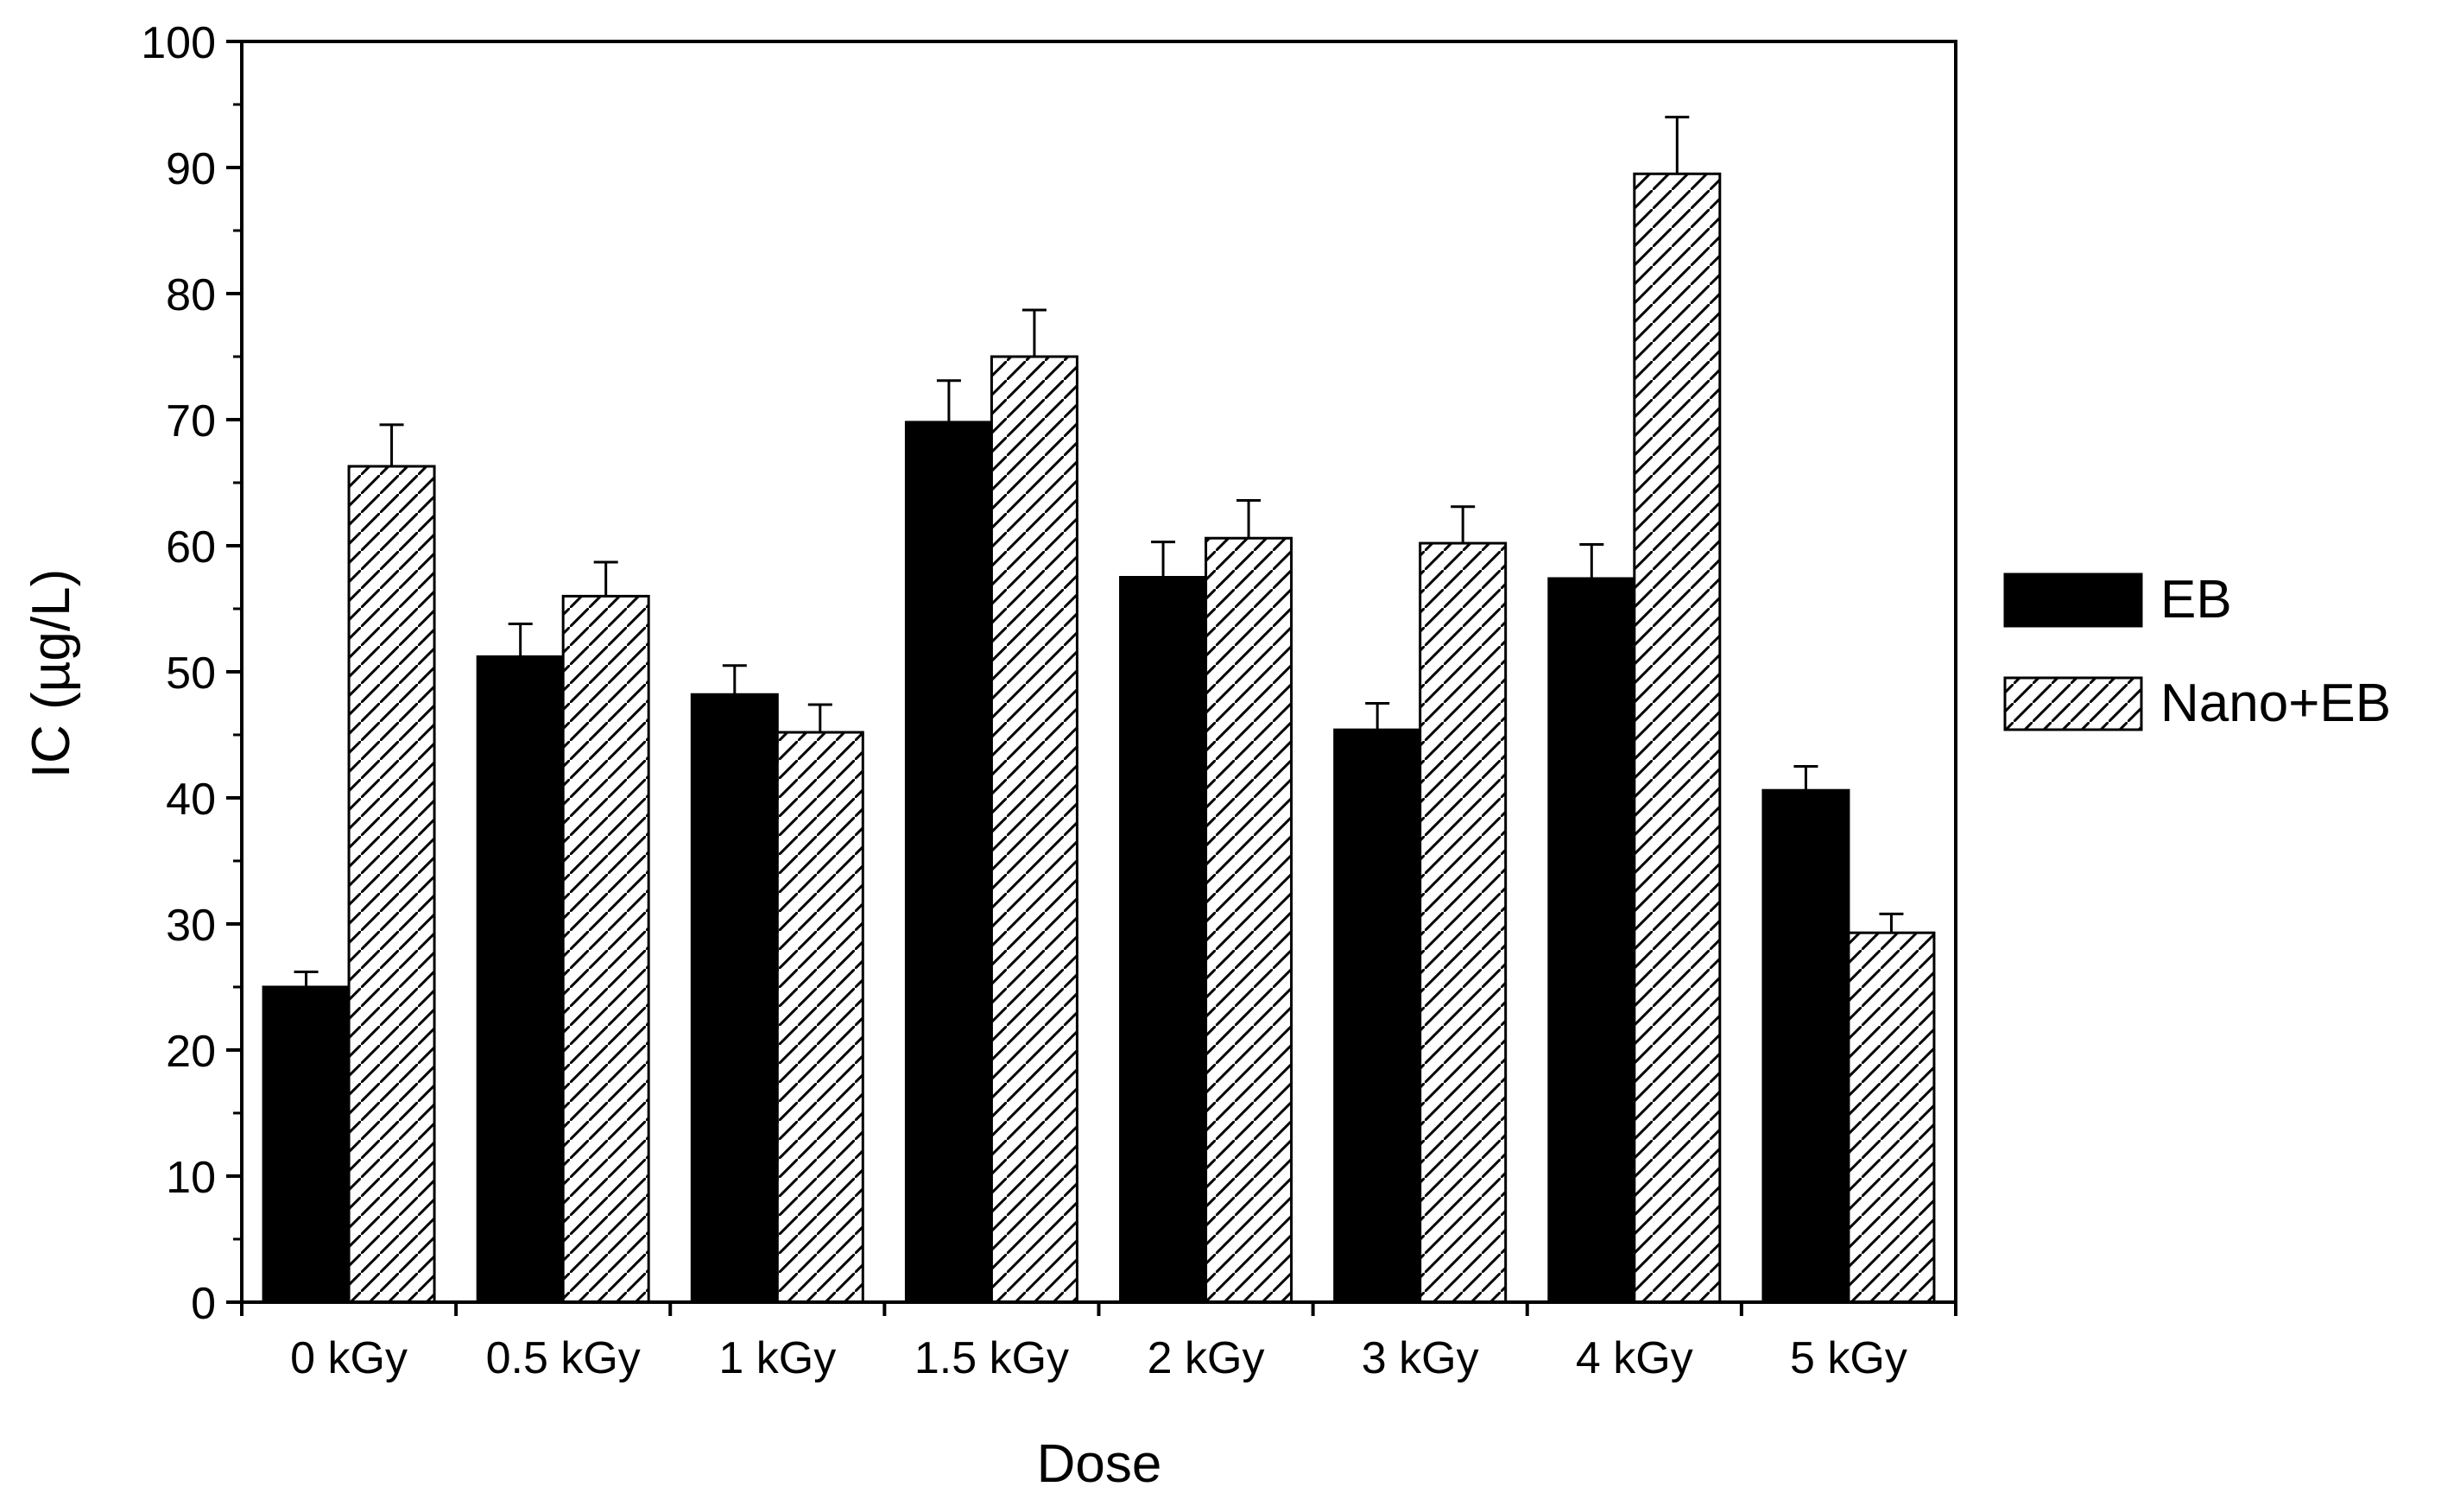 The height and width of the screenshot is (1512, 2441). What do you see at coordinates (1848, 1358) in the screenshot?
I see `x-tick-label: 5 kGy` at bounding box center [1848, 1358].